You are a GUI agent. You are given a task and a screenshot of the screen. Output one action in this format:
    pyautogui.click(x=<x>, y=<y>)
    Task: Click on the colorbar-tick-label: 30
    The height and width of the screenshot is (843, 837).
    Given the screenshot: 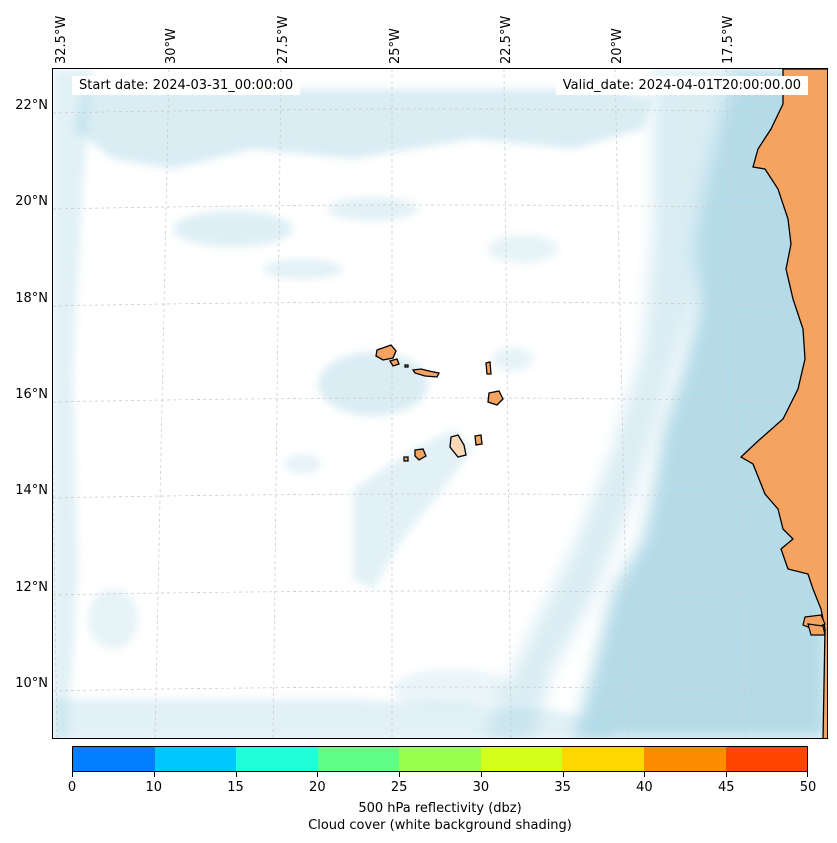 What is the action you would take?
    pyautogui.click(x=481, y=787)
    